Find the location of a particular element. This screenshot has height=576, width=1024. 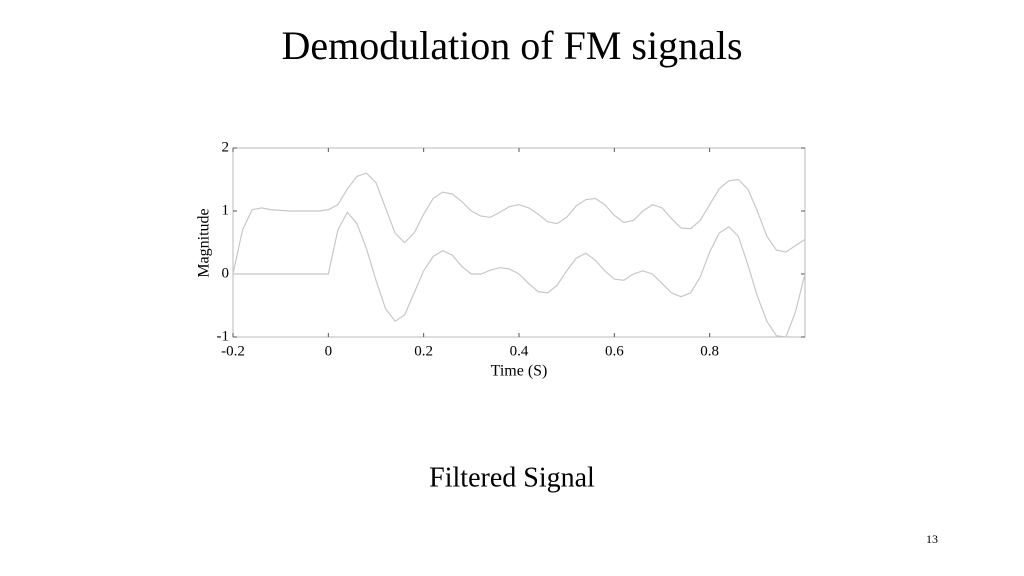

x-tick-label: -0.2 is located at coordinates (233, 351).